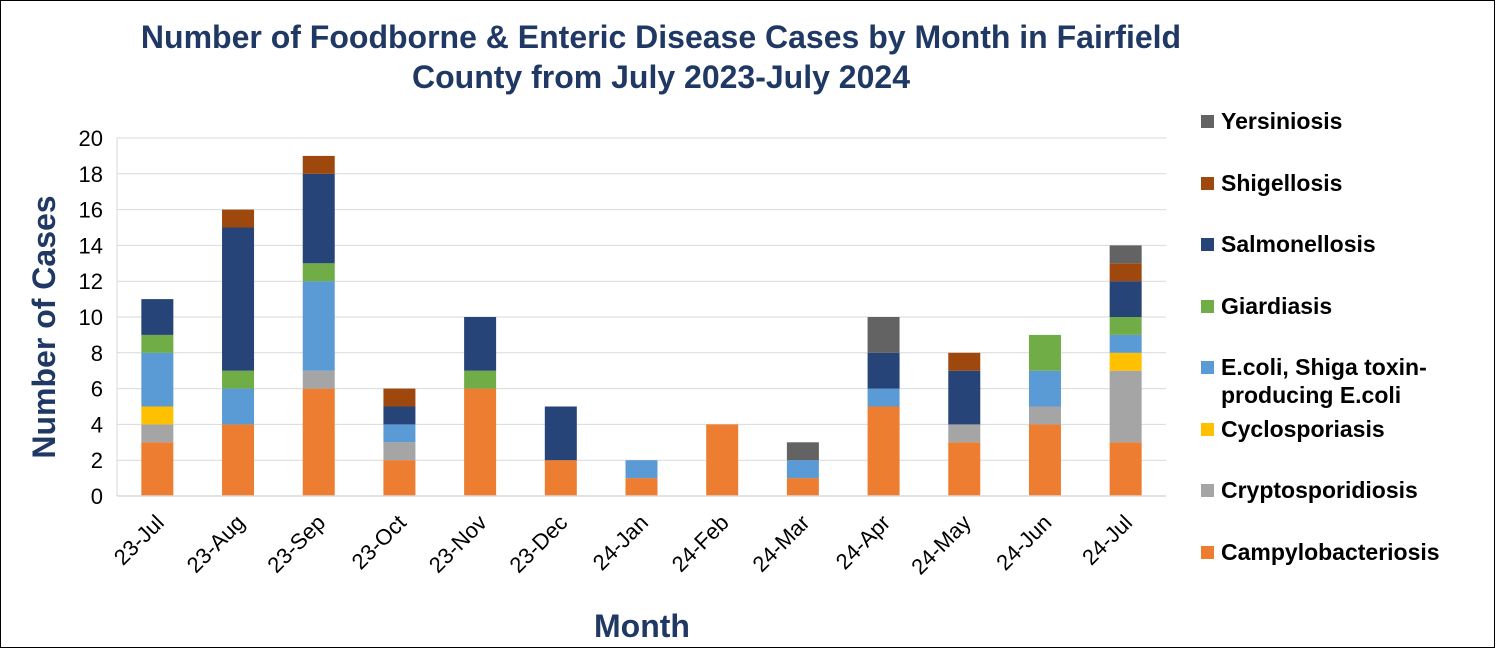  I want to click on legend-label: Cryptosporidiosis, so click(1319, 490).